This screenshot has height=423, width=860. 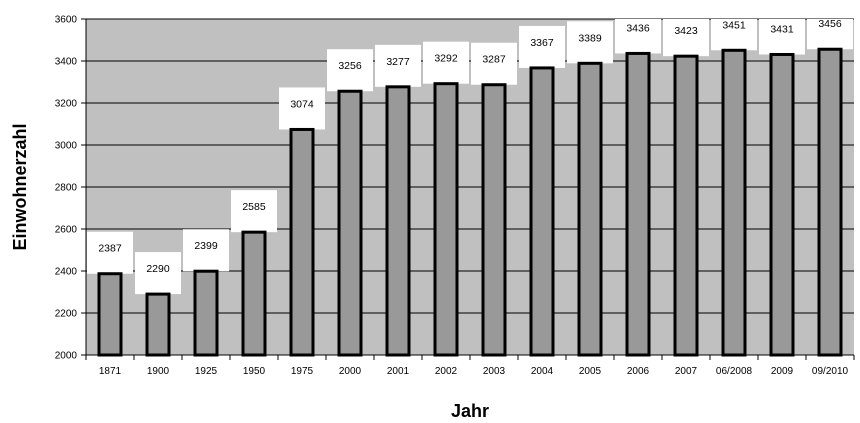 What do you see at coordinates (398, 371) in the screenshot?
I see `x-tick-label: 2001` at bounding box center [398, 371].